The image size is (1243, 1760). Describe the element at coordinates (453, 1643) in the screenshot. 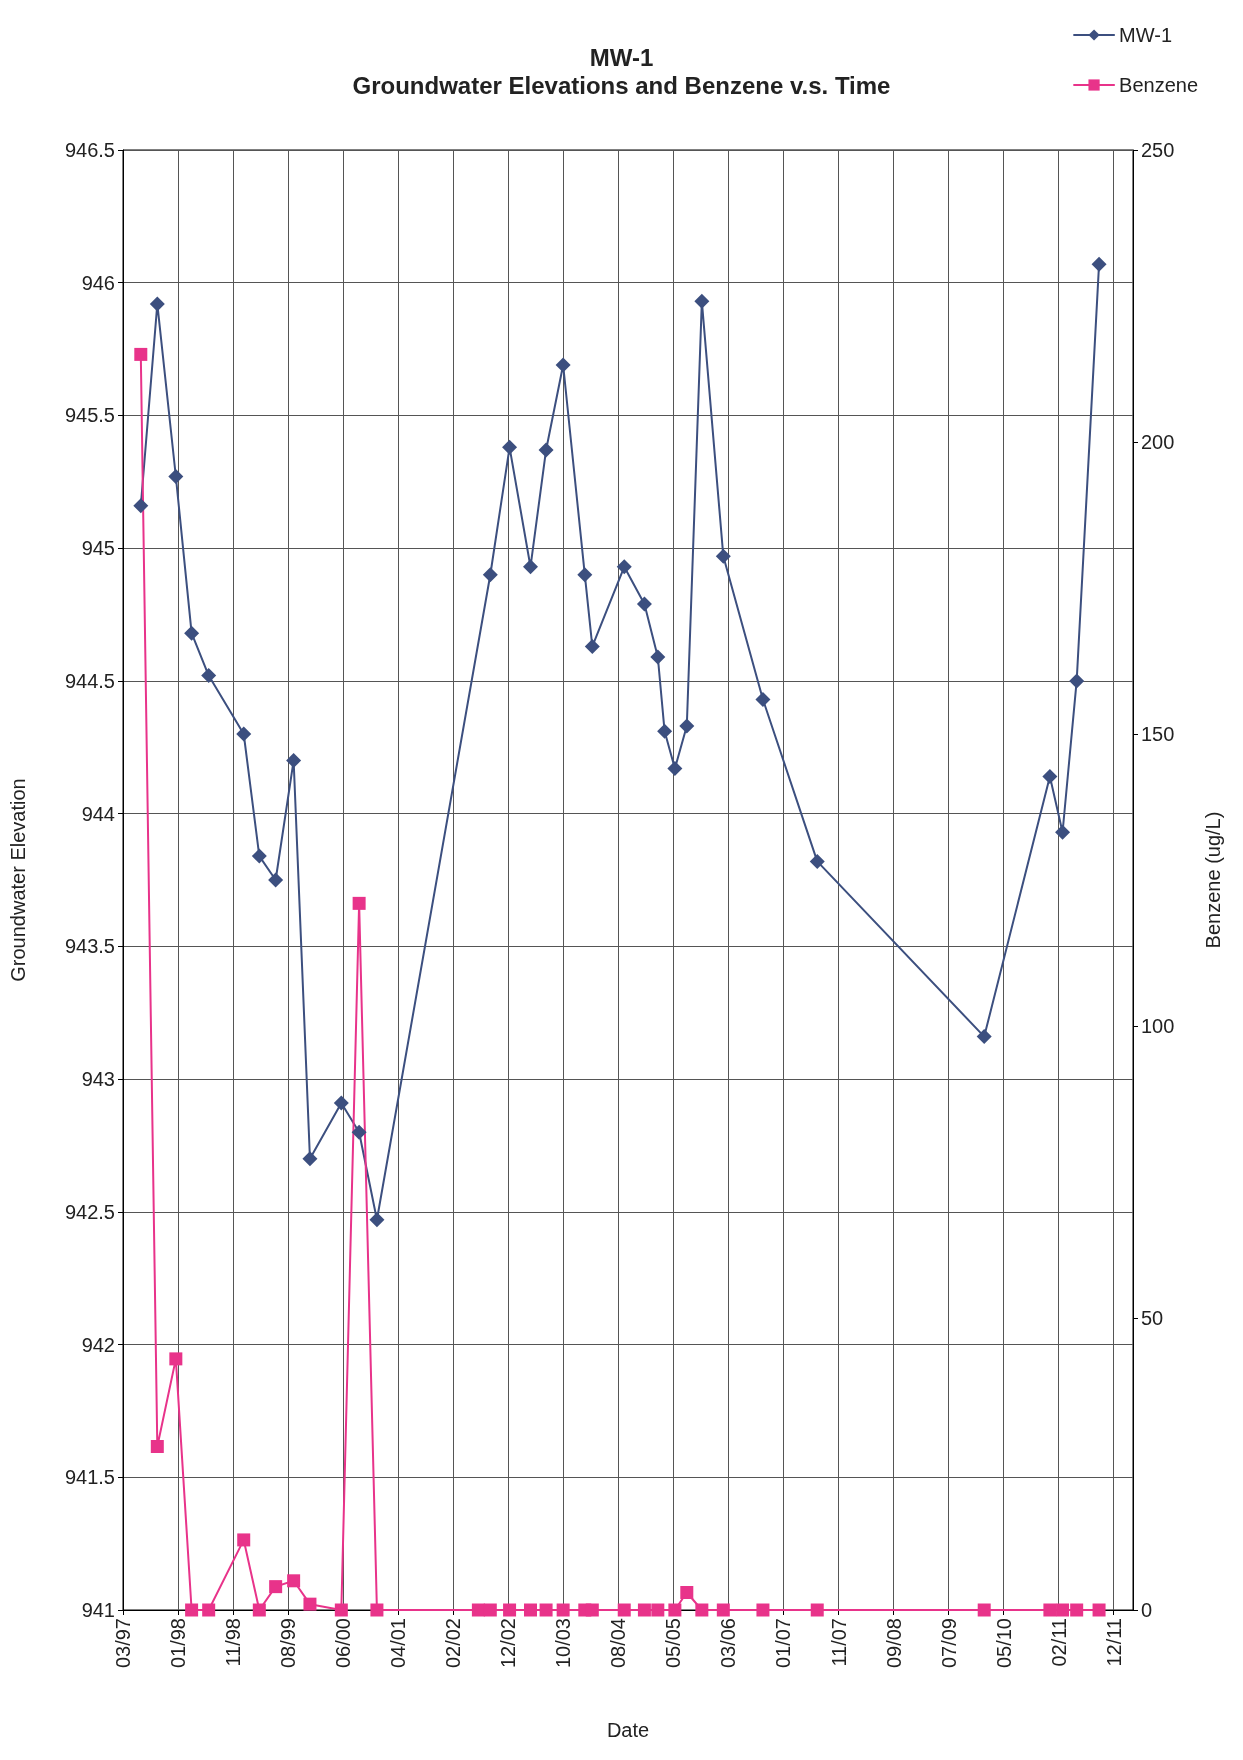

I see `x-tick-label: 02/02` at that location.